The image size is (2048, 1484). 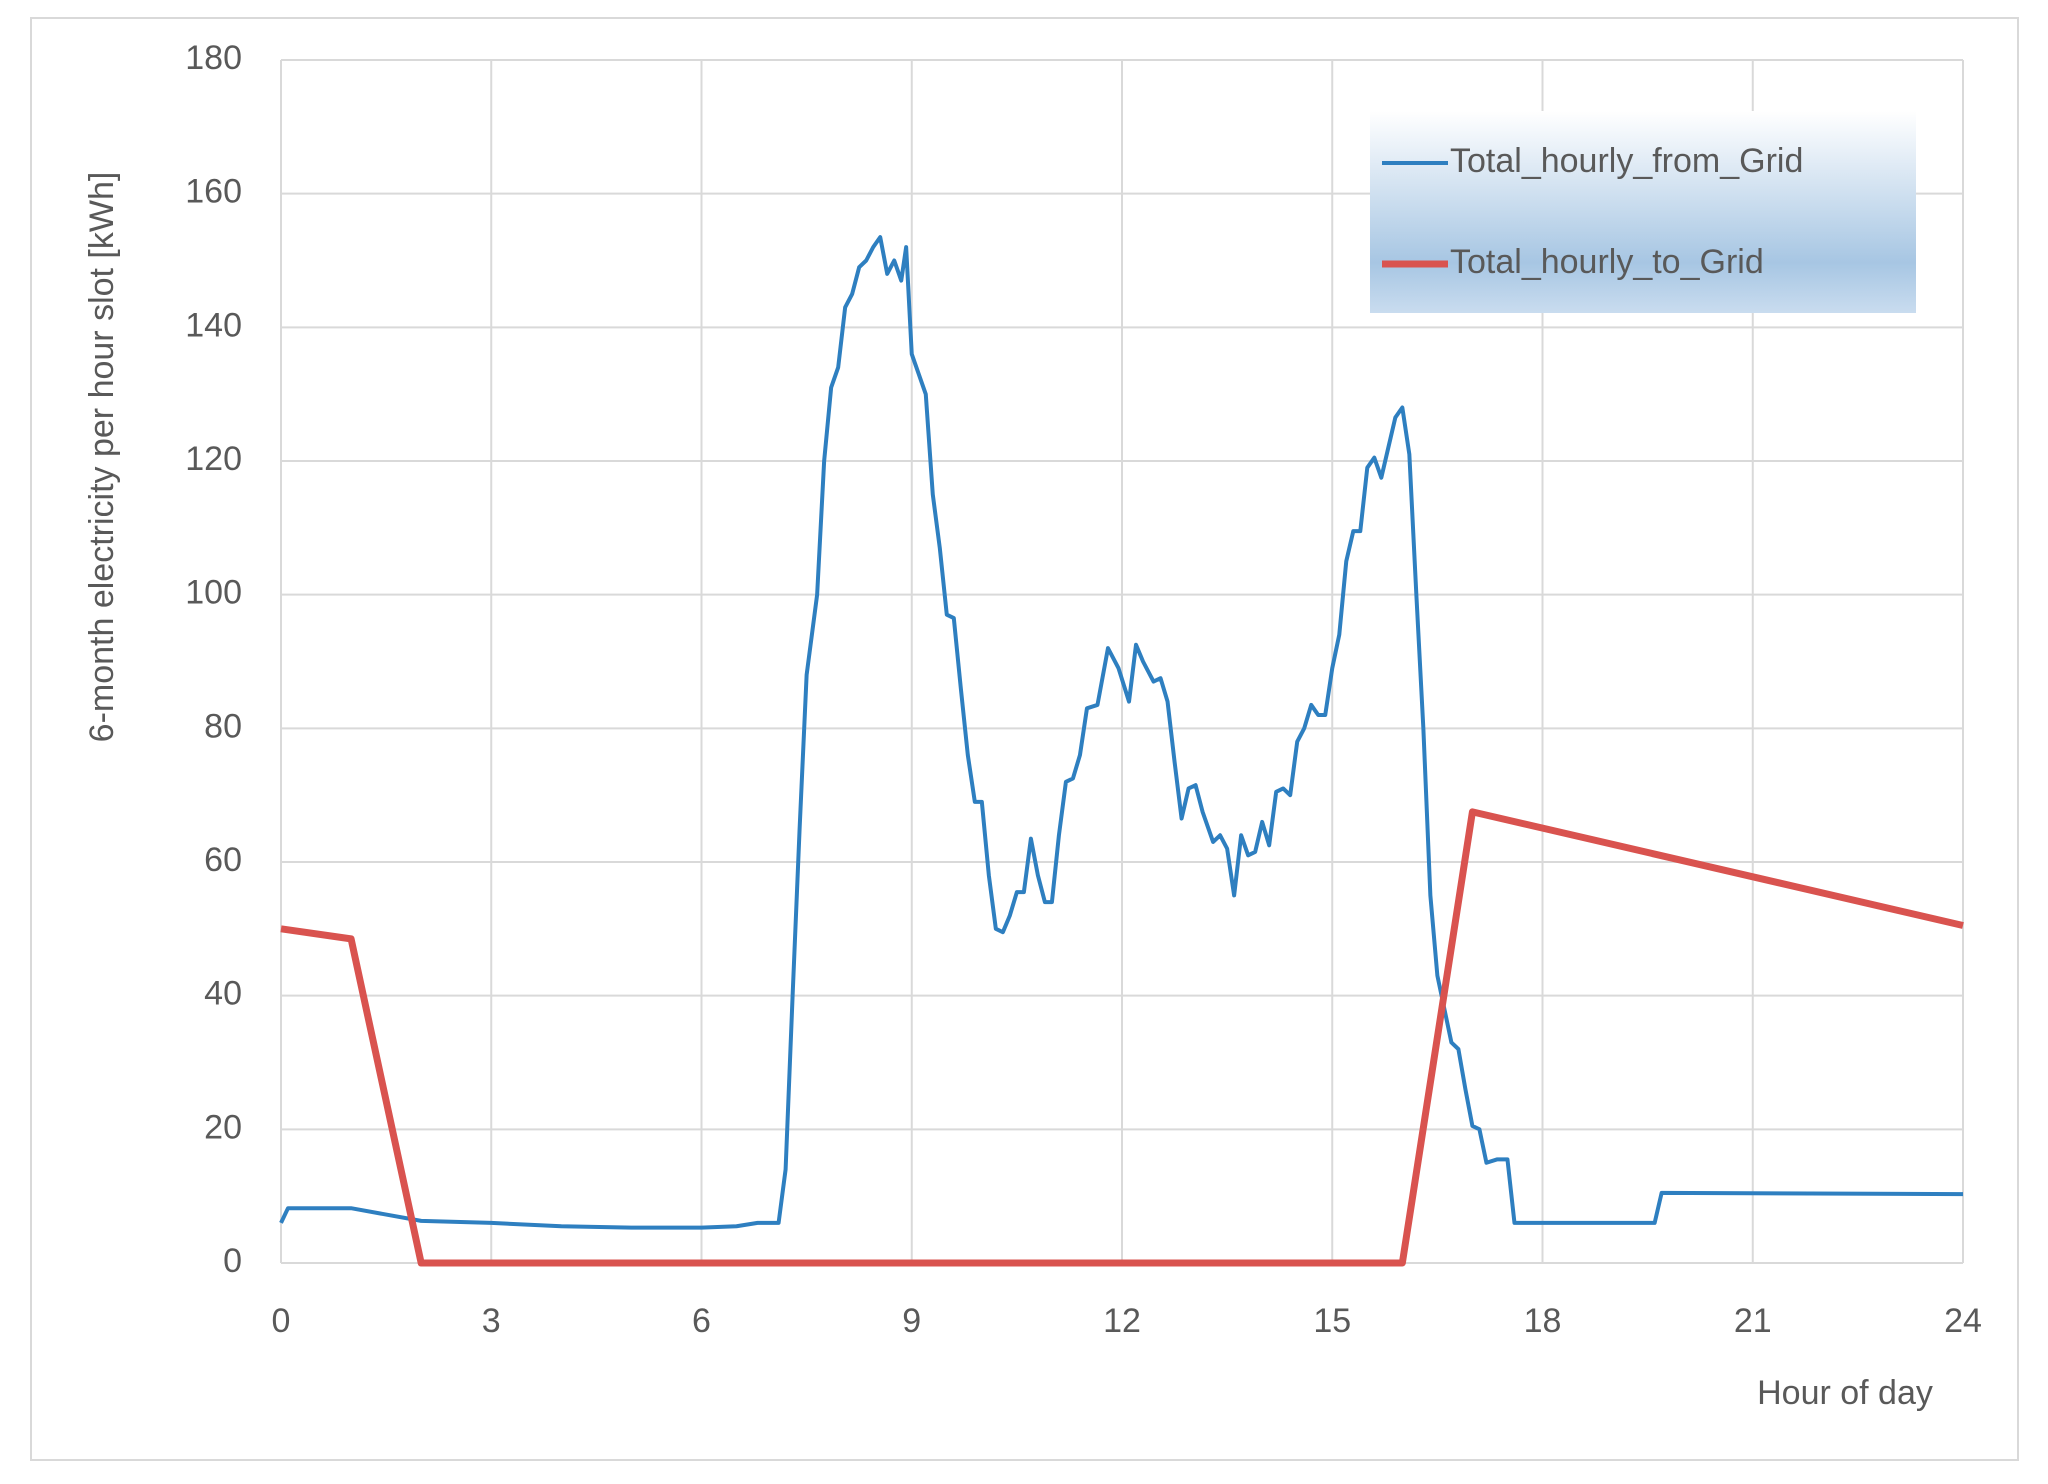 What do you see at coordinates (223, 1127) in the screenshot?
I see `y-tick-label: 20` at bounding box center [223, 1127].